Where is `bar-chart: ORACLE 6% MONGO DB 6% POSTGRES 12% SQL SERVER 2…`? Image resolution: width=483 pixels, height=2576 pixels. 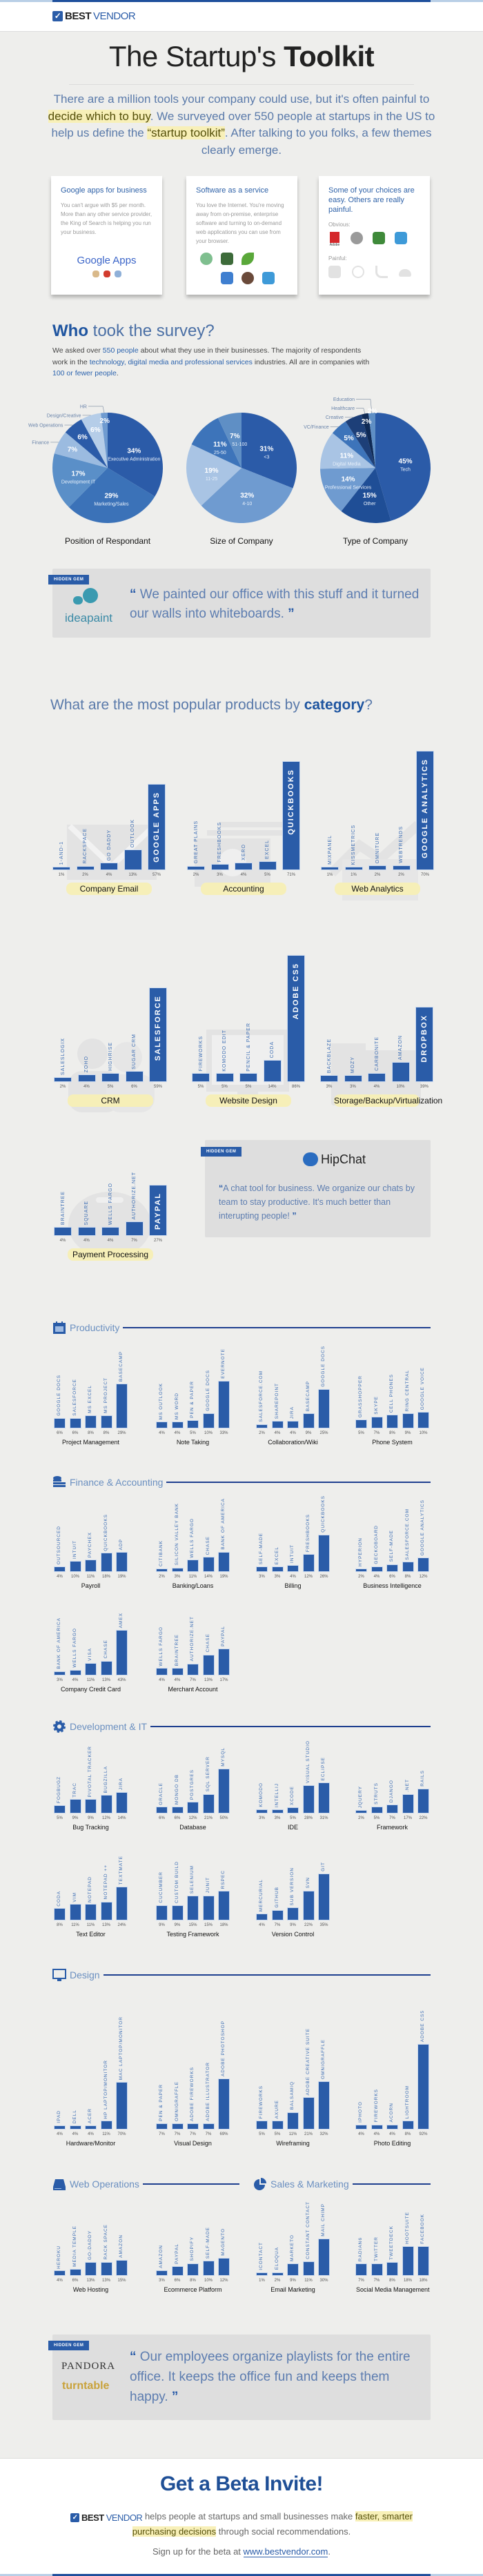 bar-chart: ORACLE 6% MONGO DB 6% POSTGRES 12% SQL SERVER 2… is located at coordinates (217, 1745).